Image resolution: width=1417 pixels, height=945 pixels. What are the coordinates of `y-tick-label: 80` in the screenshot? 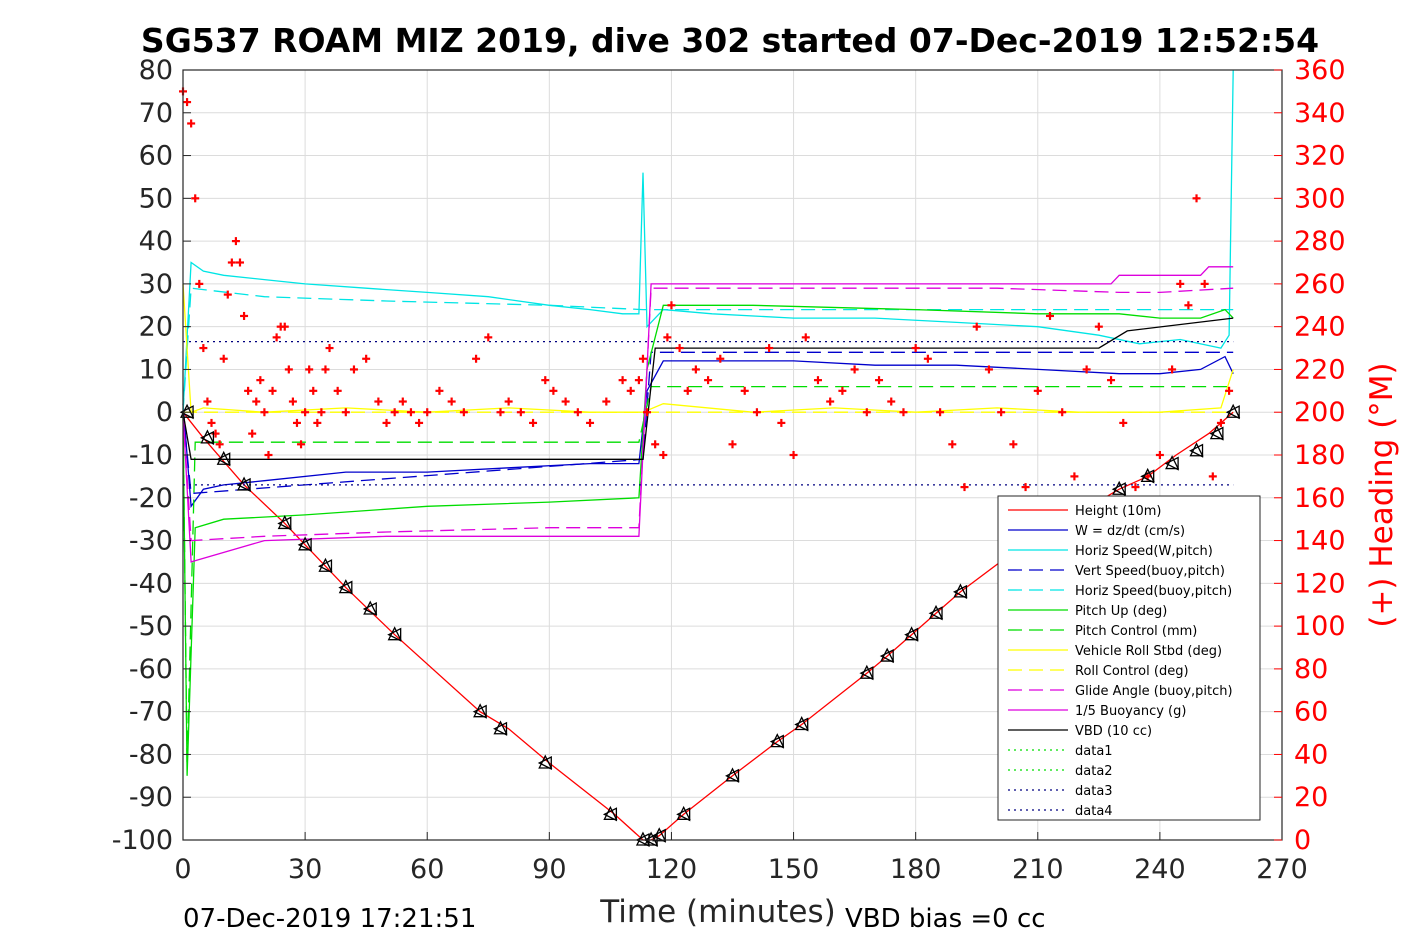 It's located at (156, 70).